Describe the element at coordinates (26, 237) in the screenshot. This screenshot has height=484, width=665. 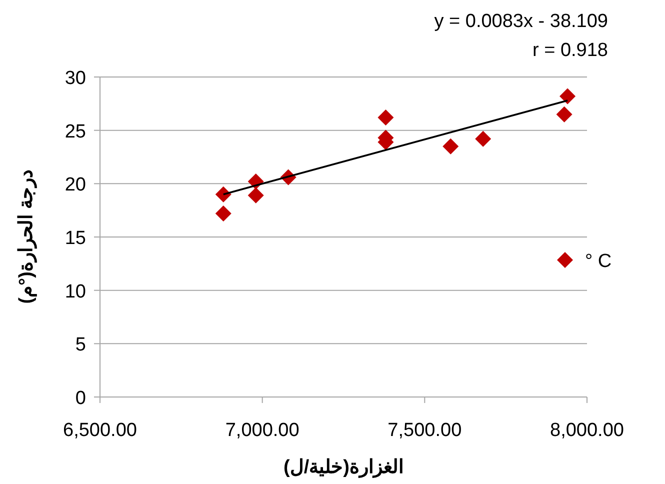
I see `y-axis-title: درجة الحرارة(°م)` at that location.